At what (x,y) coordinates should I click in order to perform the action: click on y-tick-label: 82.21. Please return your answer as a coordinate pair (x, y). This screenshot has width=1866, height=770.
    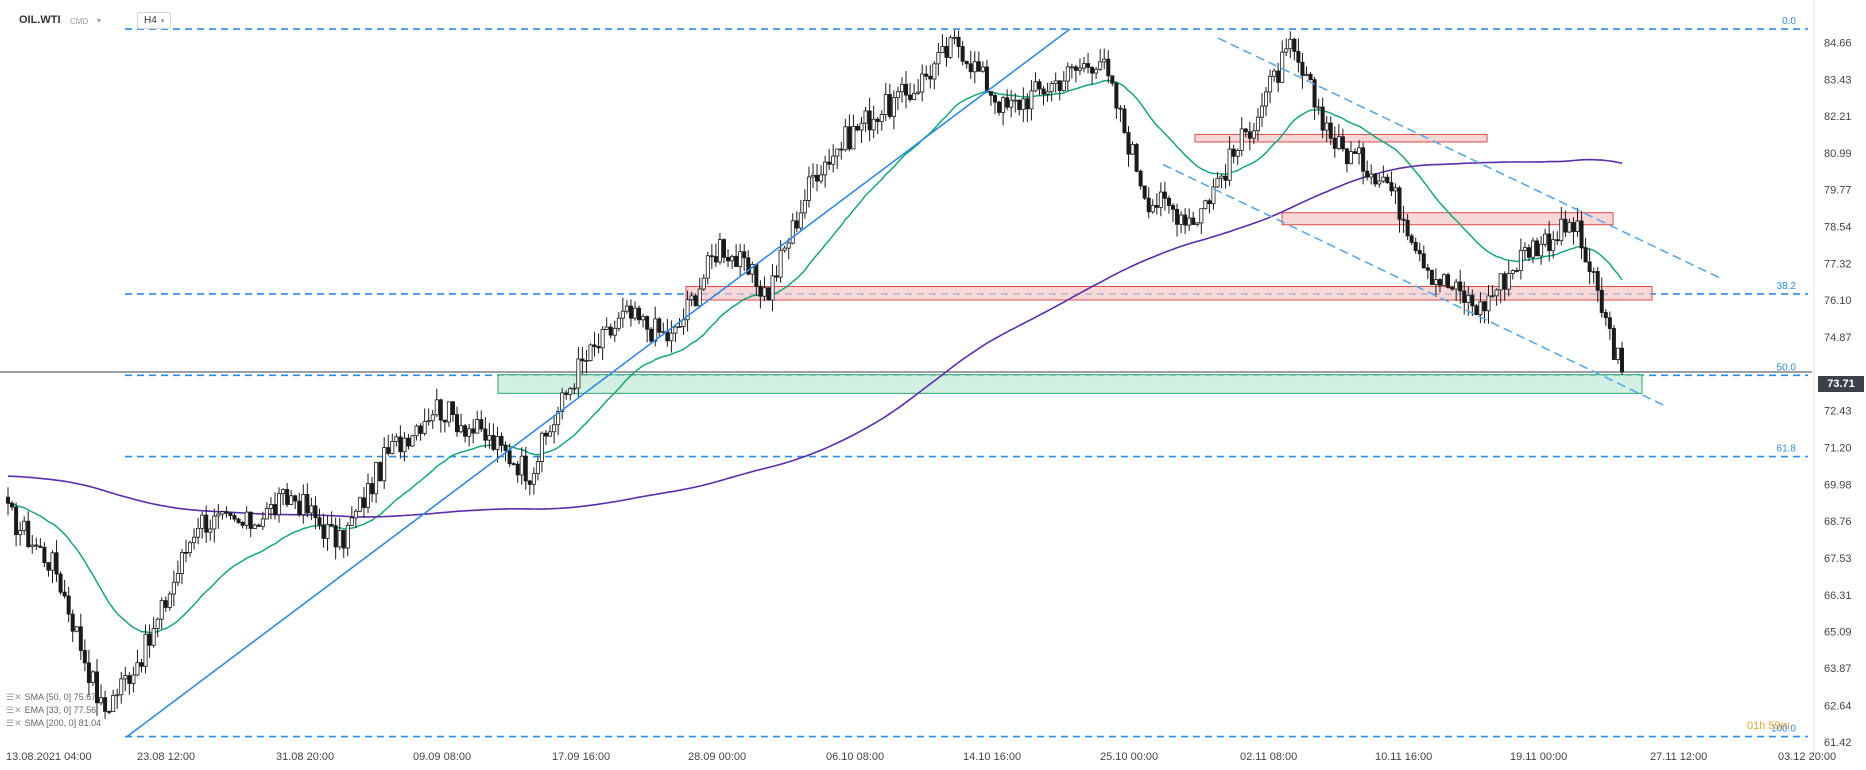
    Looking at the image, I should click on (1838, 117).